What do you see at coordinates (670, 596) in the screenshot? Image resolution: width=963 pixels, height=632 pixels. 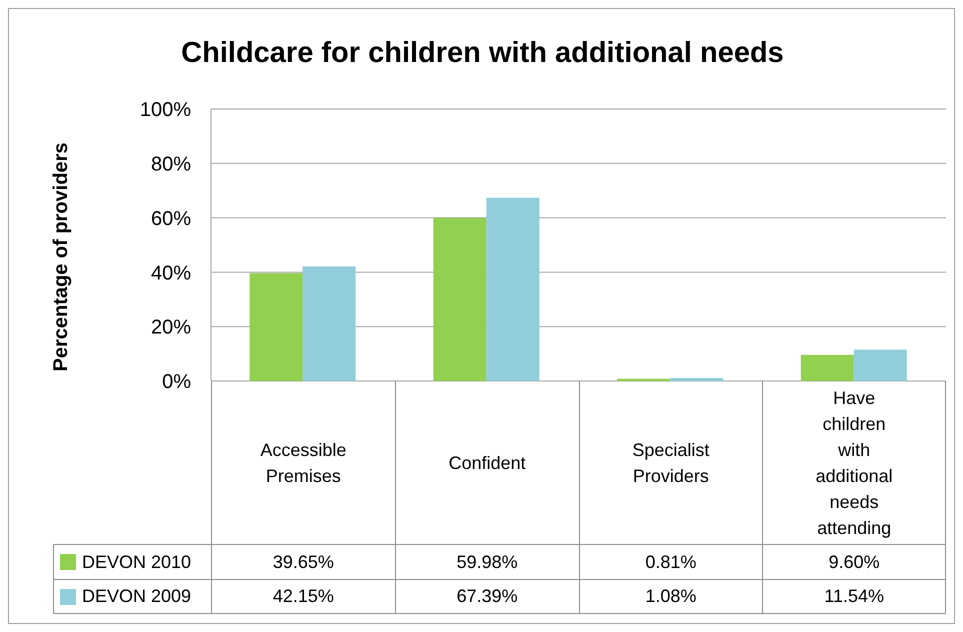 I see `data-label: 1.08%` at bounding box center [670, 596].